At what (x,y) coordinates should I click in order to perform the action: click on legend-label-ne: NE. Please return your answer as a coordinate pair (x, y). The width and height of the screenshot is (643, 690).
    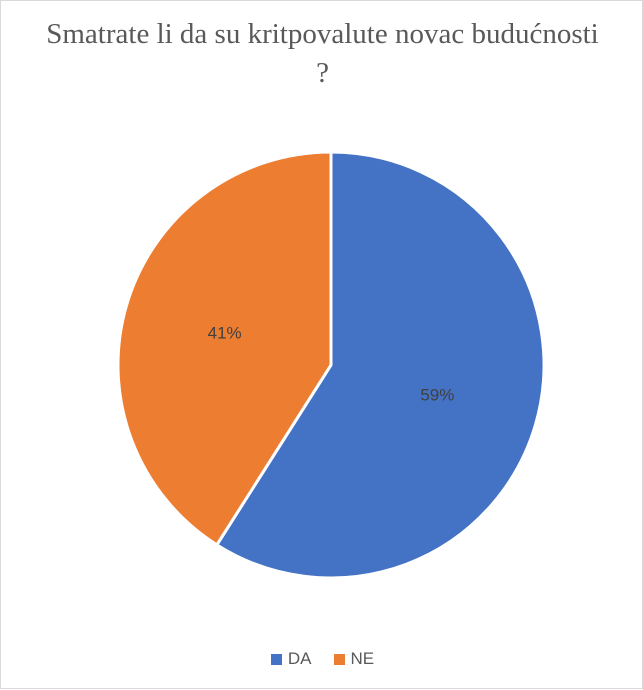
    Looking at the image, I should click on (362, 658).